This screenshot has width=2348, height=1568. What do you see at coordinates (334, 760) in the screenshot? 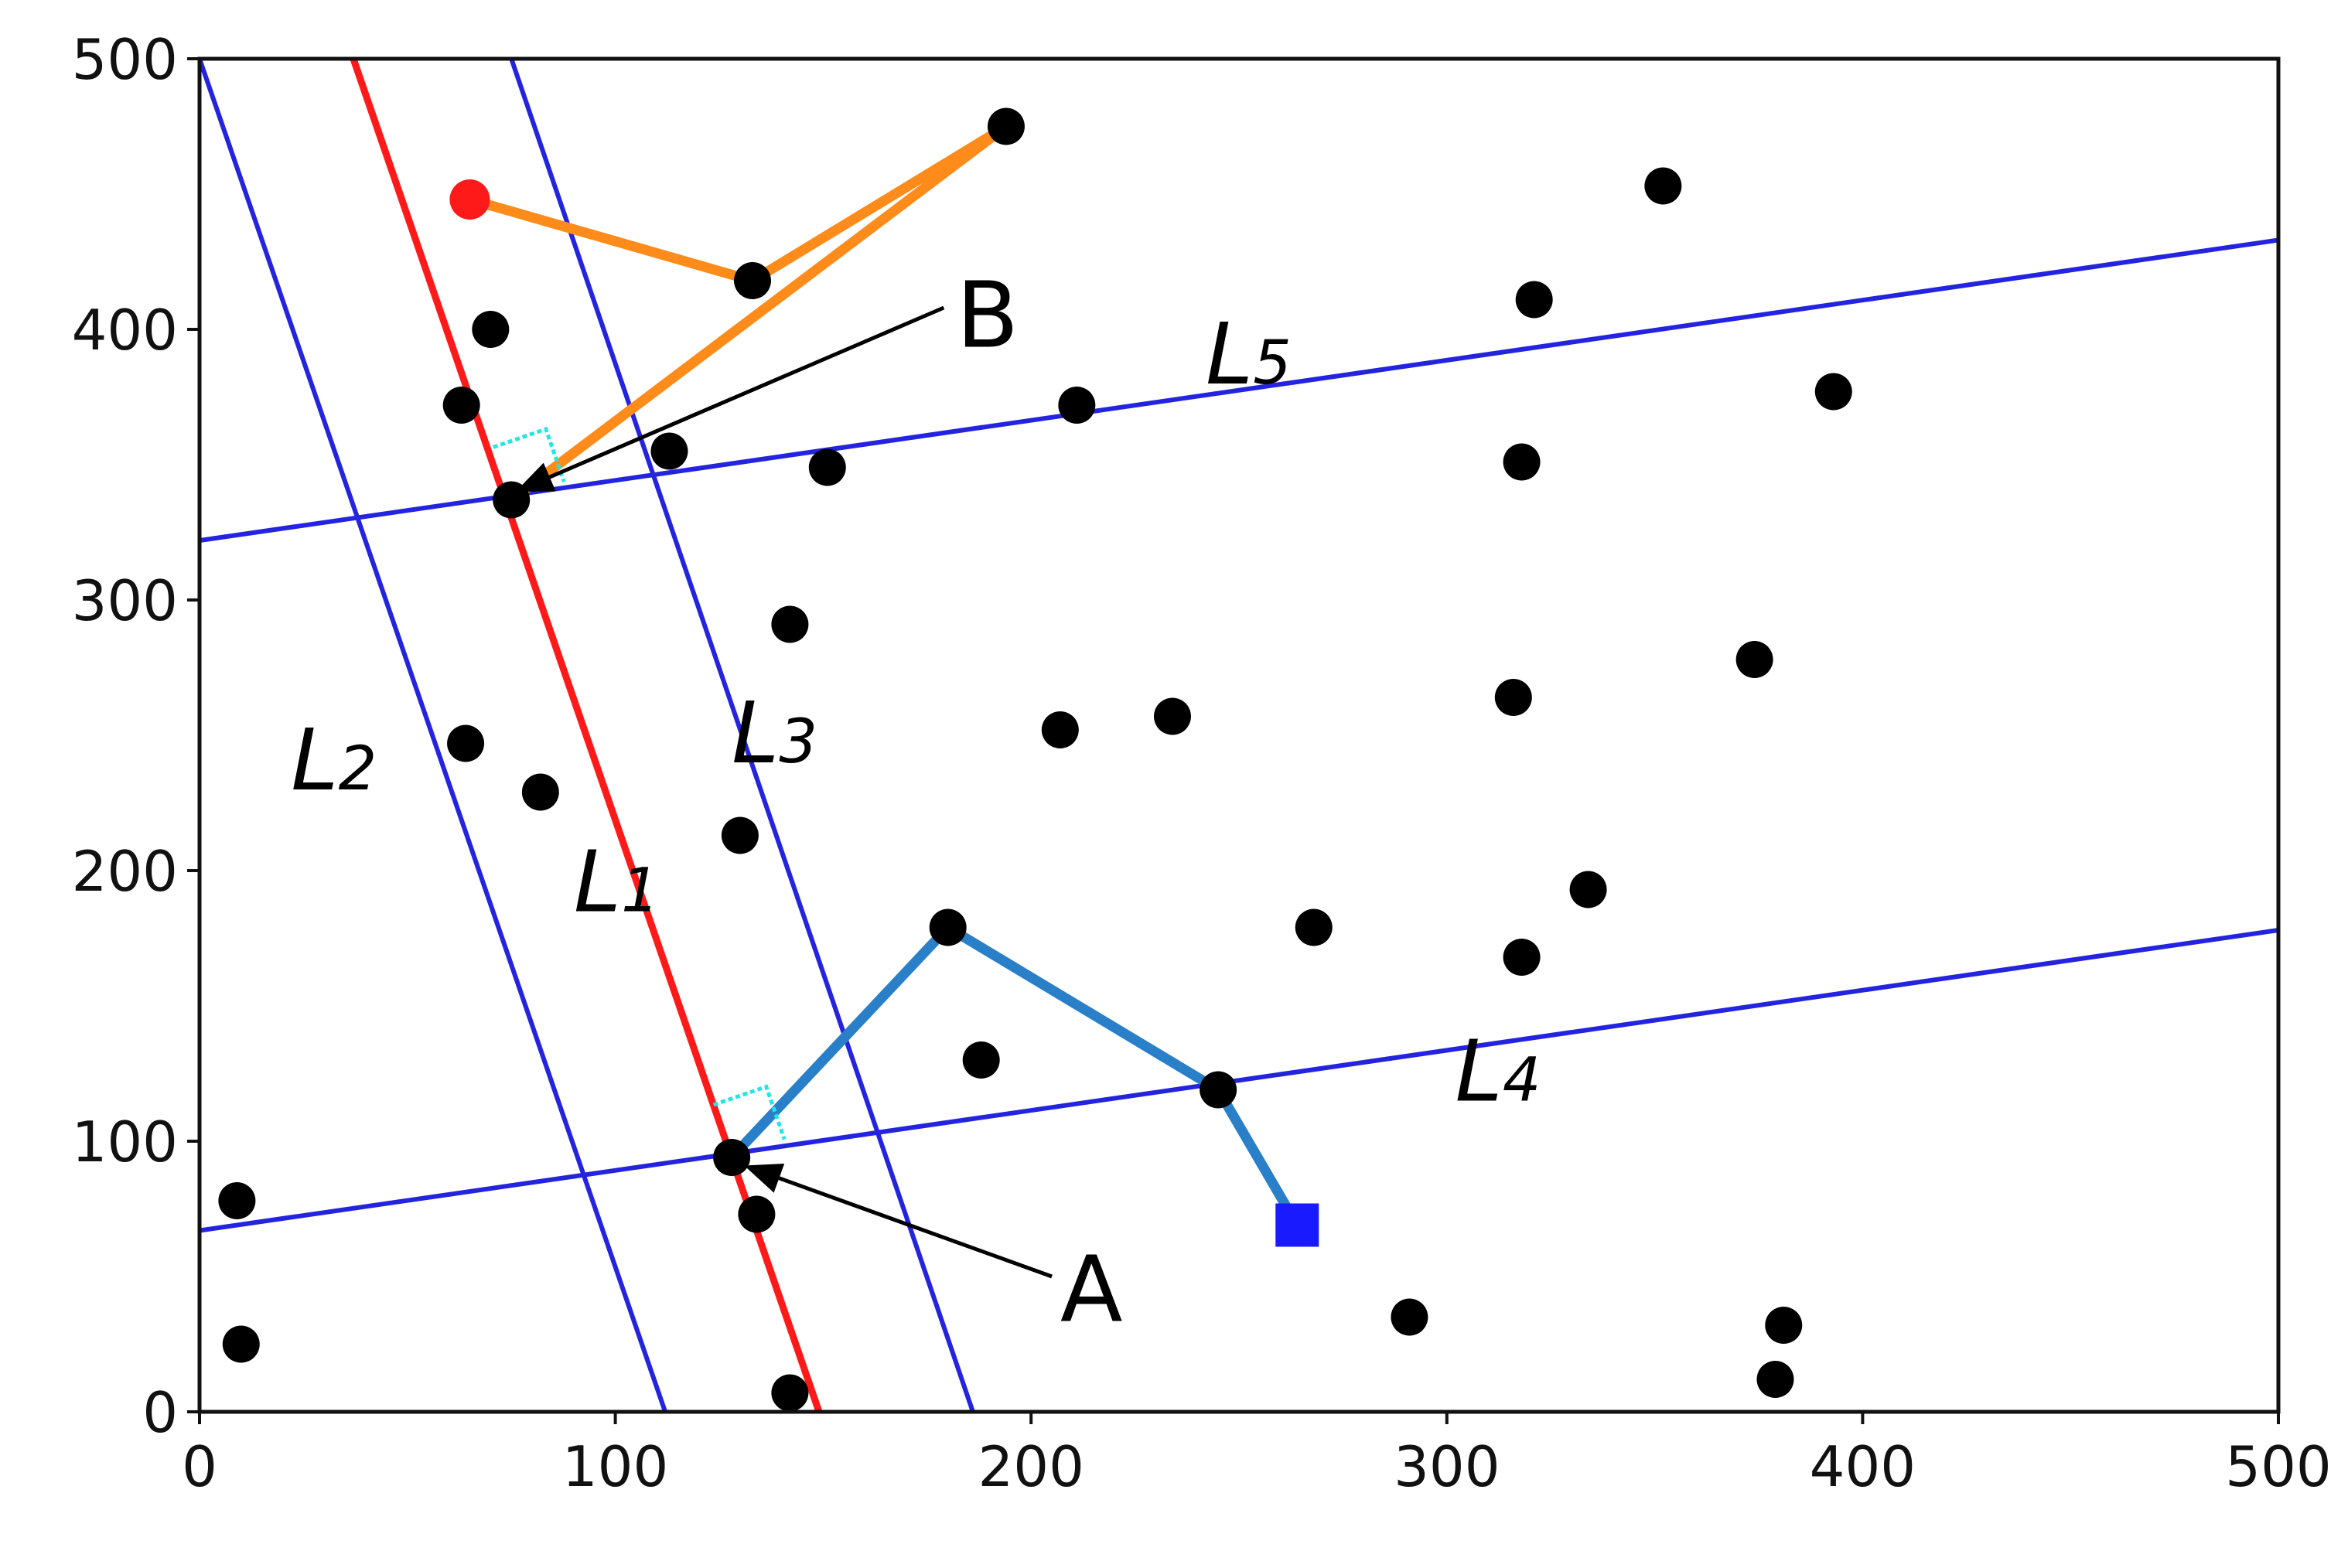
I see `line-label-l2: L2` at bounding box center [334, 760].